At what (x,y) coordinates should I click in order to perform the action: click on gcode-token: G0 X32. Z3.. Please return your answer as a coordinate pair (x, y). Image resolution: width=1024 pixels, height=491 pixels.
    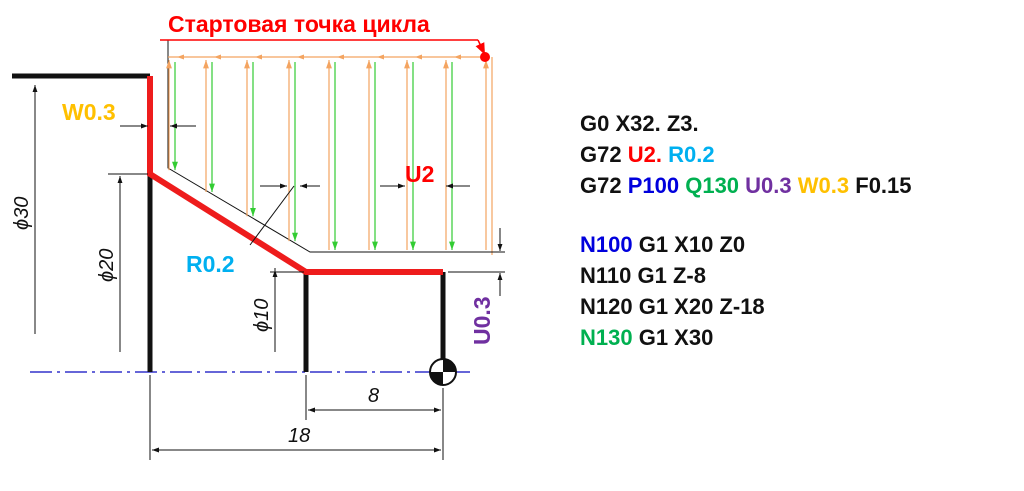
    Looking at the image, I should click on (639, 123).